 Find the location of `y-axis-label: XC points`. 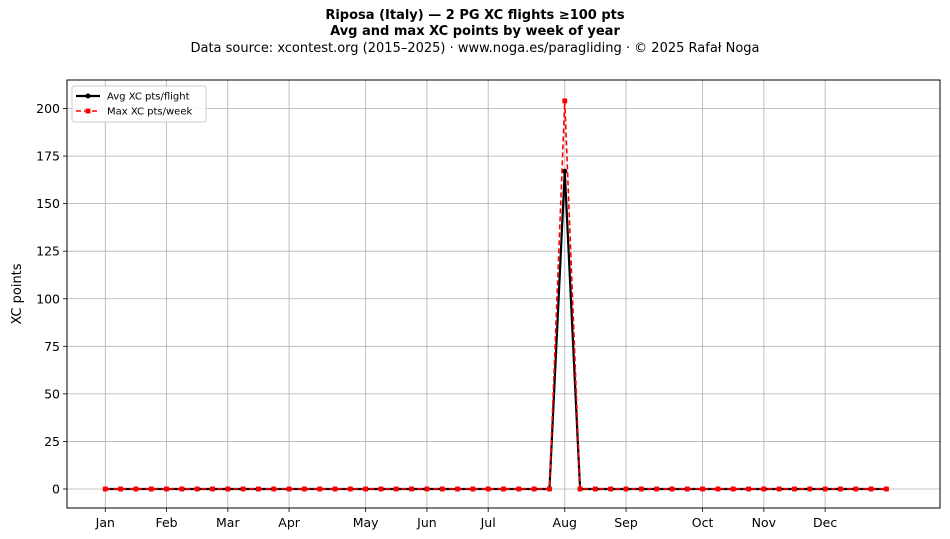

y-axis-label: XC points is located at coordinates (17, 293).